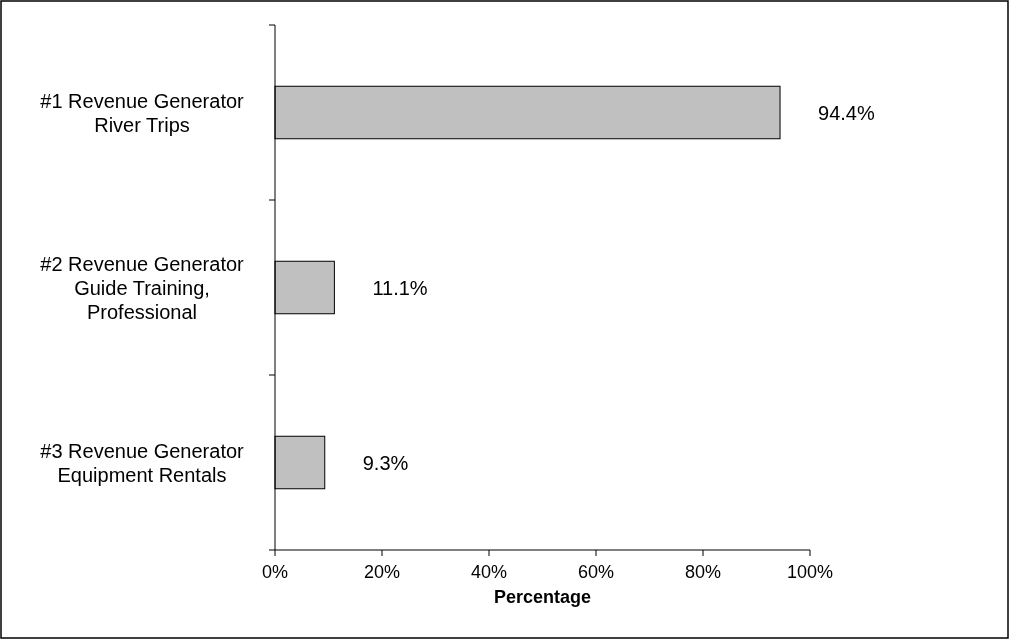 This screenshot has height=639, width=1009. What do you see at coordinates (142, 462) in the screenshot?
I see `y-tick-label: #3 Revenue Generator Equipment Rentals` at bounding box center [142, 462].